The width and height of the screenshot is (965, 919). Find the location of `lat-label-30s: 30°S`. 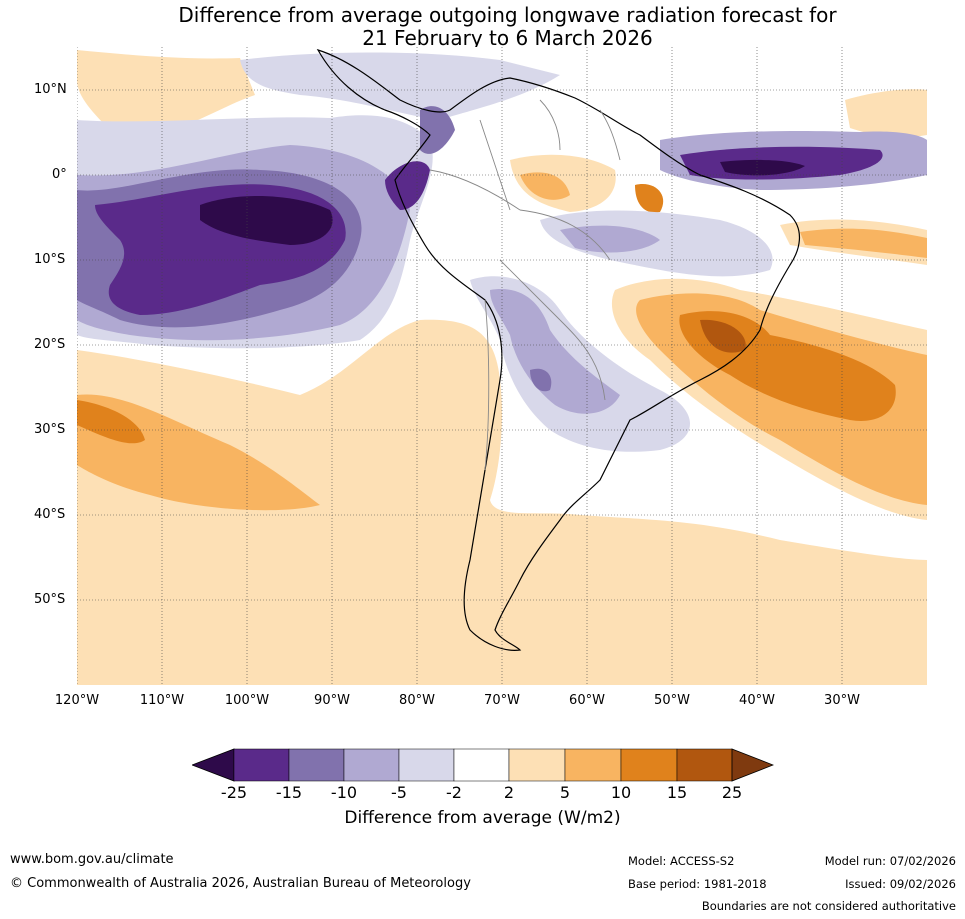

lat-label-30s: 30°S is located at coordinates (50, 429).